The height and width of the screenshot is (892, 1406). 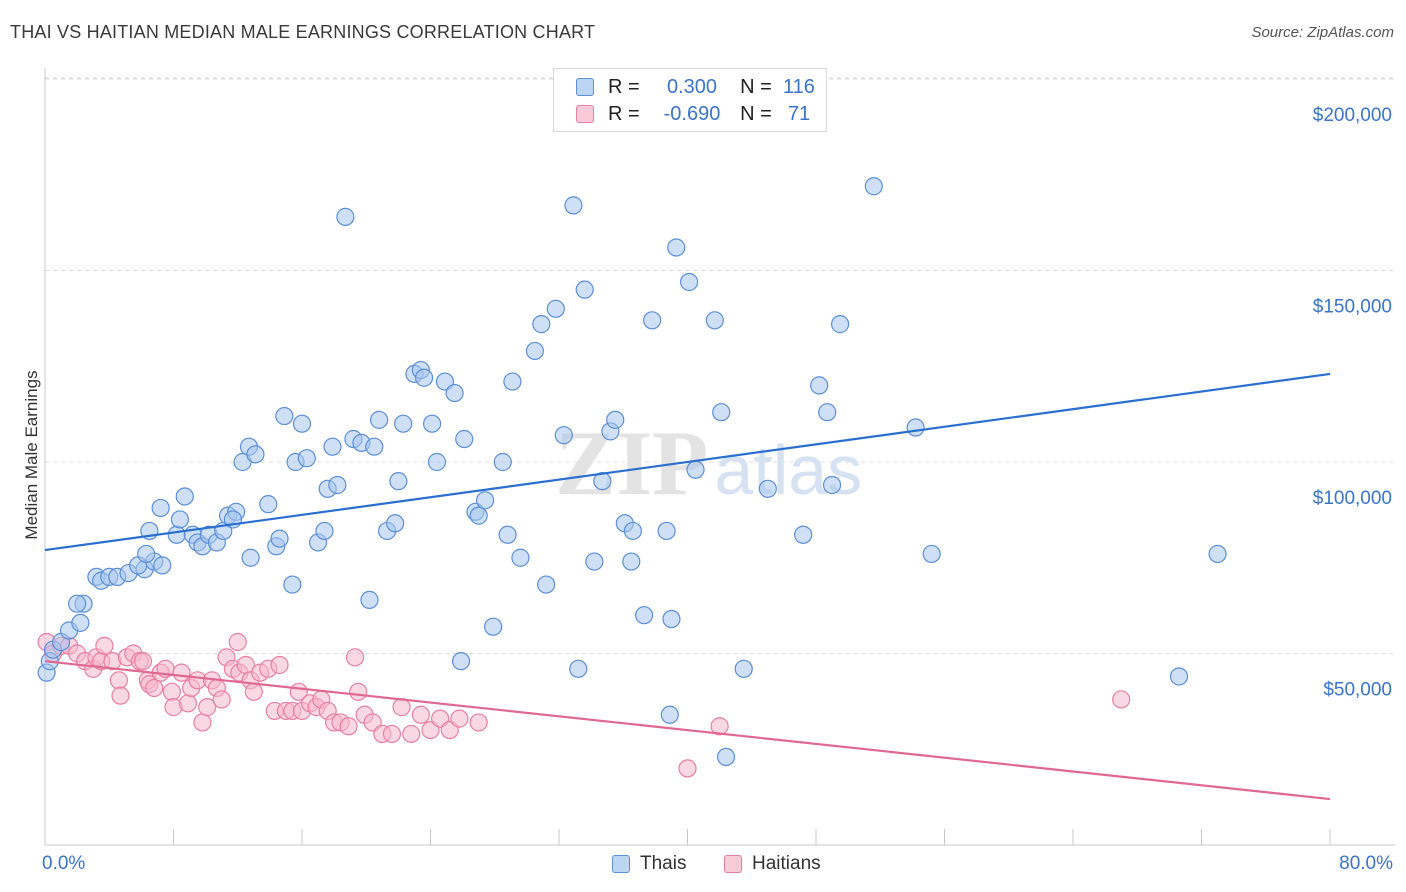 What do you see at coordinates (692, 86) in the screenshot?
I see `r-value: 0.300` at bounding box center [692, 86].